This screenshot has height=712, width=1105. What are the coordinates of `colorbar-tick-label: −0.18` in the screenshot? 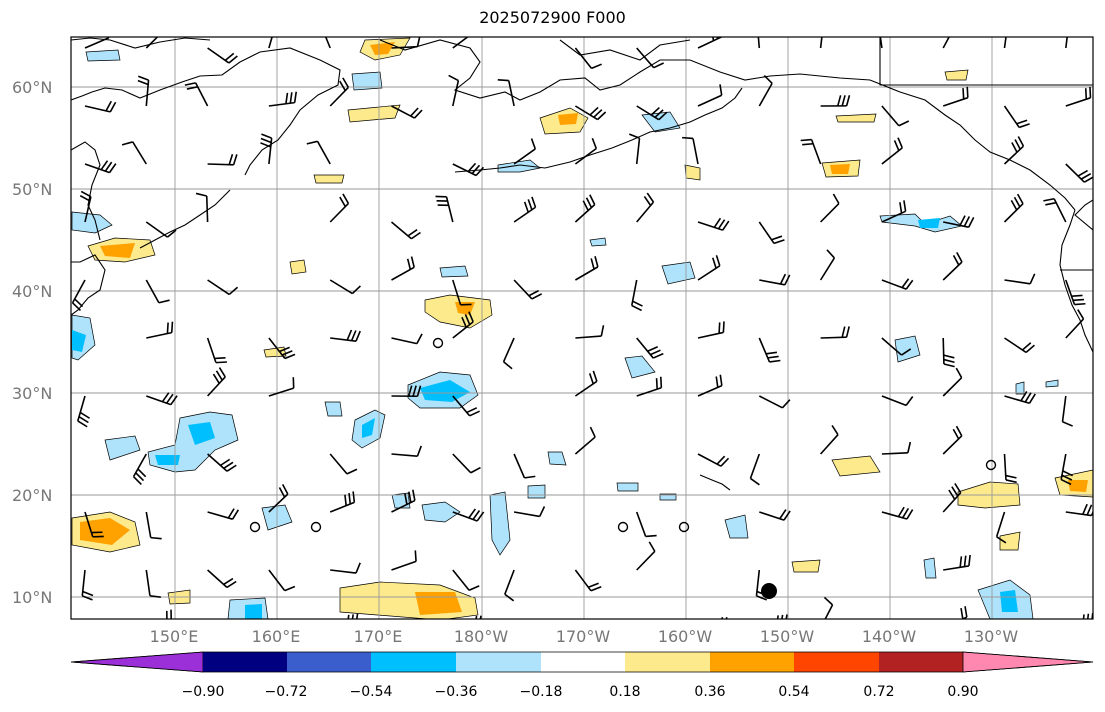 It's located at (541, 692).